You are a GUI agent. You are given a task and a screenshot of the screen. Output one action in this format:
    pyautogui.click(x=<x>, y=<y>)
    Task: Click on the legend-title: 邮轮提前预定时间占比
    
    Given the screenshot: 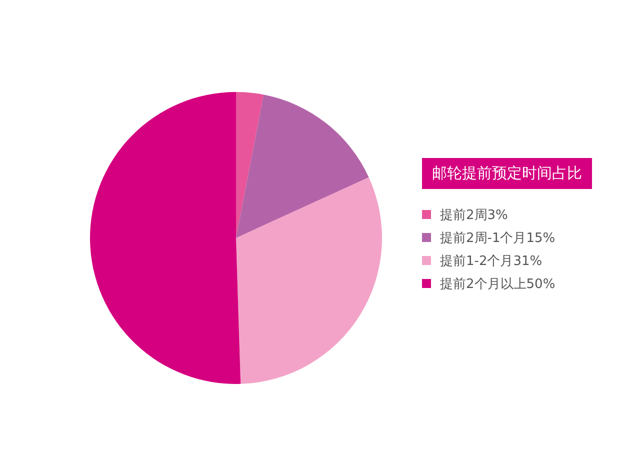 What is the action you would take?
    pyautogui.click(x=507, y=173)
    